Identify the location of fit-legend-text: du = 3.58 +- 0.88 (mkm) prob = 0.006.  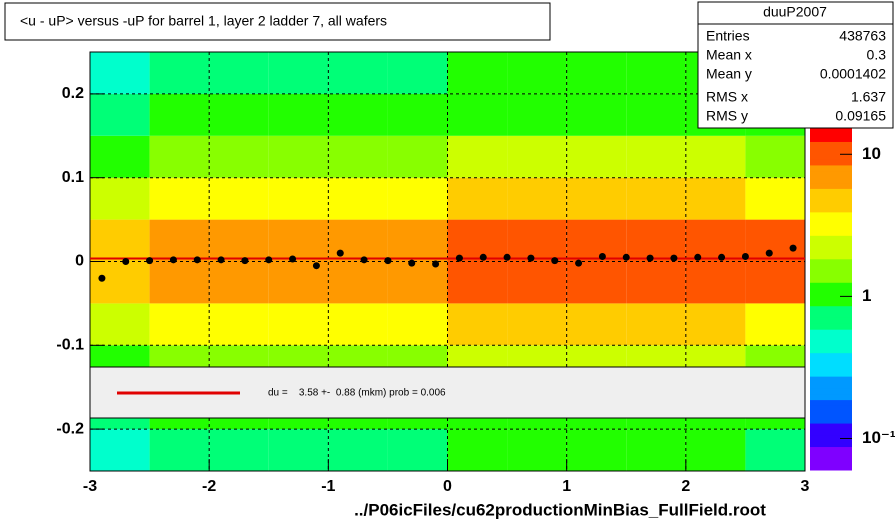
(357, 393).